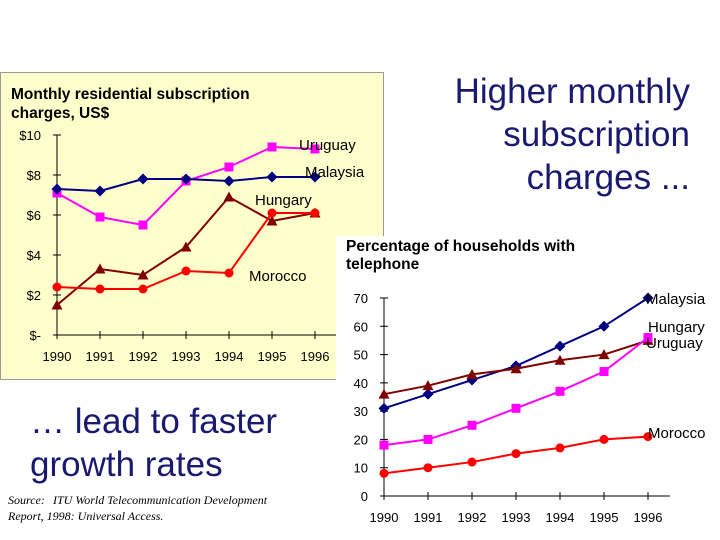 The image size is (720, 540). Describe the element at coordinates (361, 439) in the screenshot. I see `y-tick-label: 20` at that location.